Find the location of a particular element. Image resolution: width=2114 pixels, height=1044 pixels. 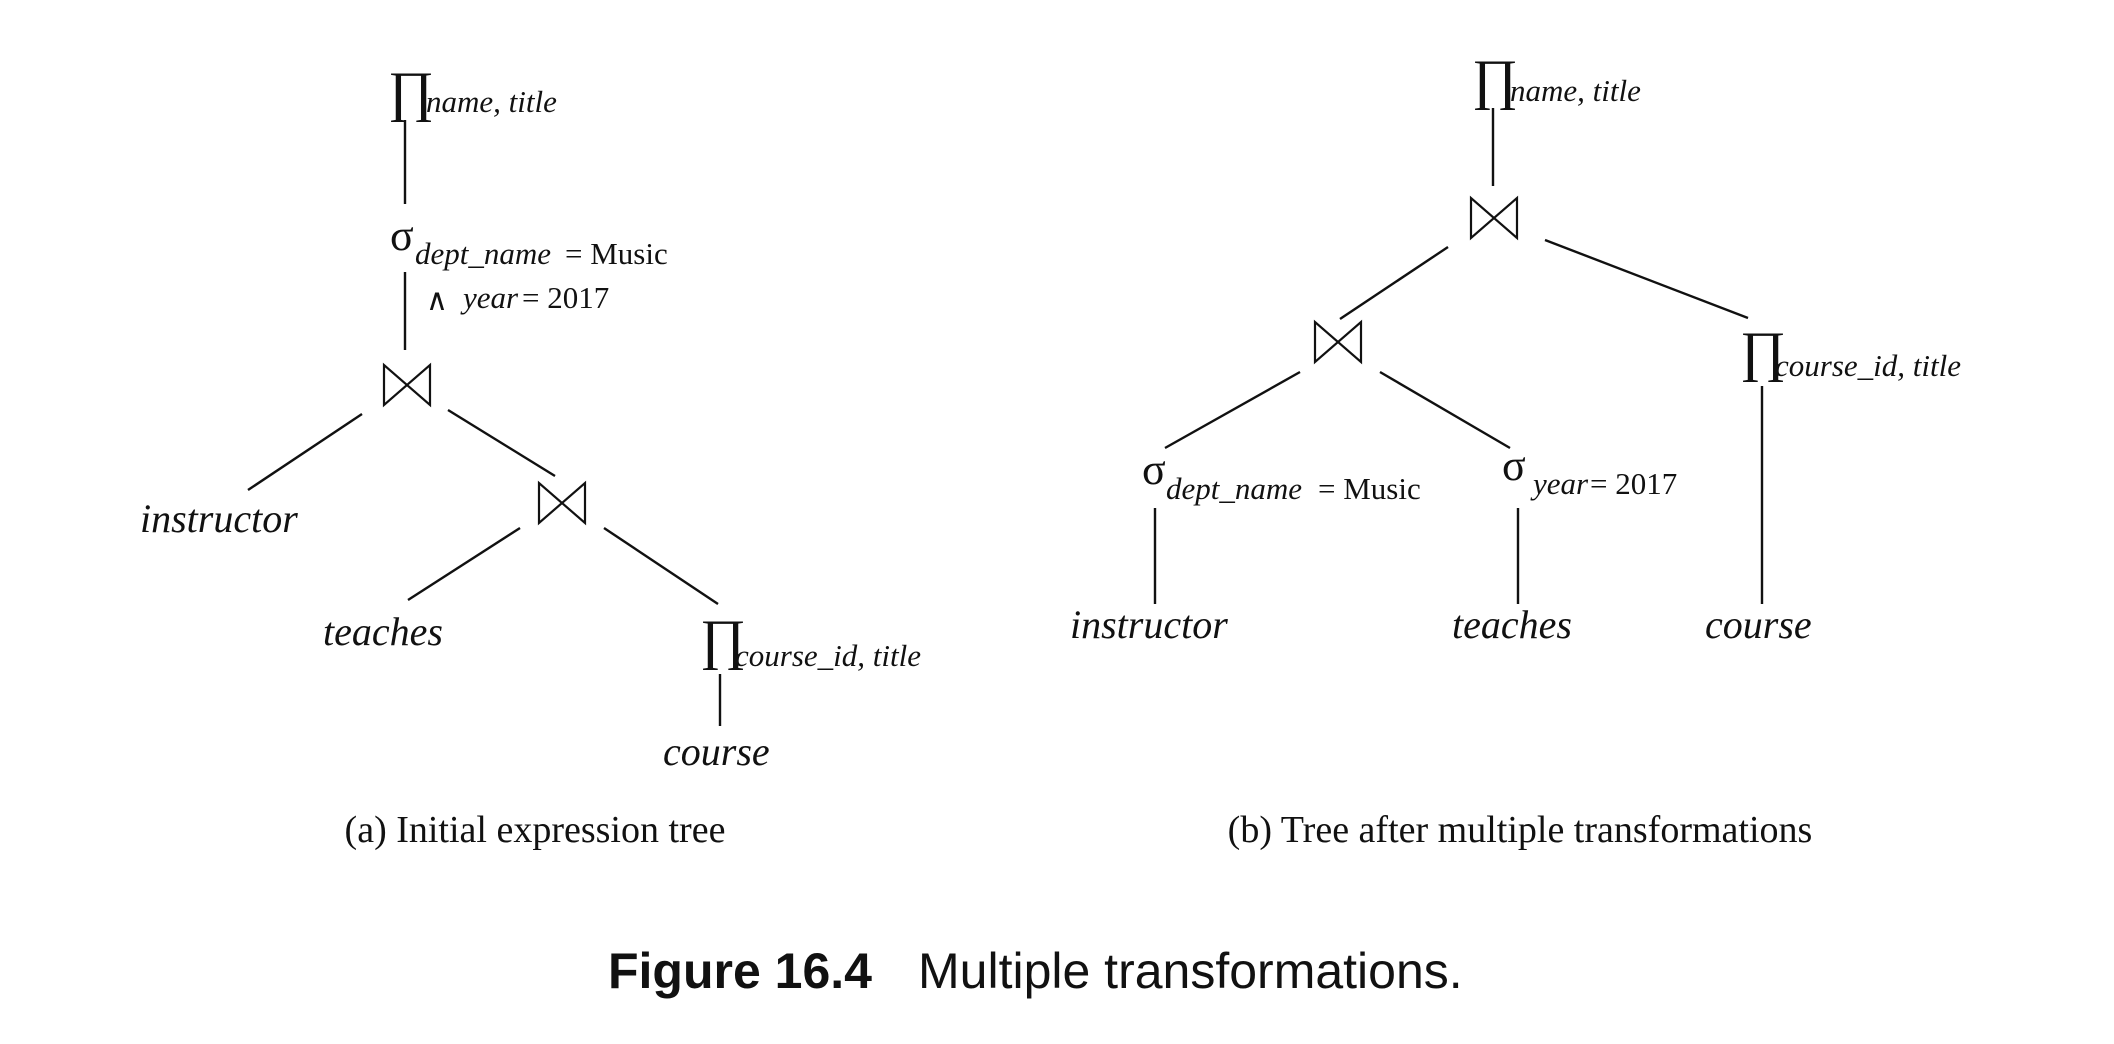

figure-caption: Figure 16.4 Multiple transformations. is located at coordinates (1035, 971).